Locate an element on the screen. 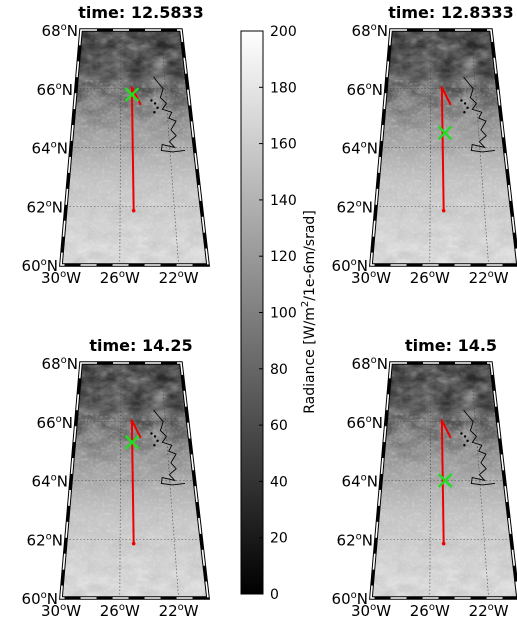  colorbar-tick-label: 60 is located at coordinates (279, 426).